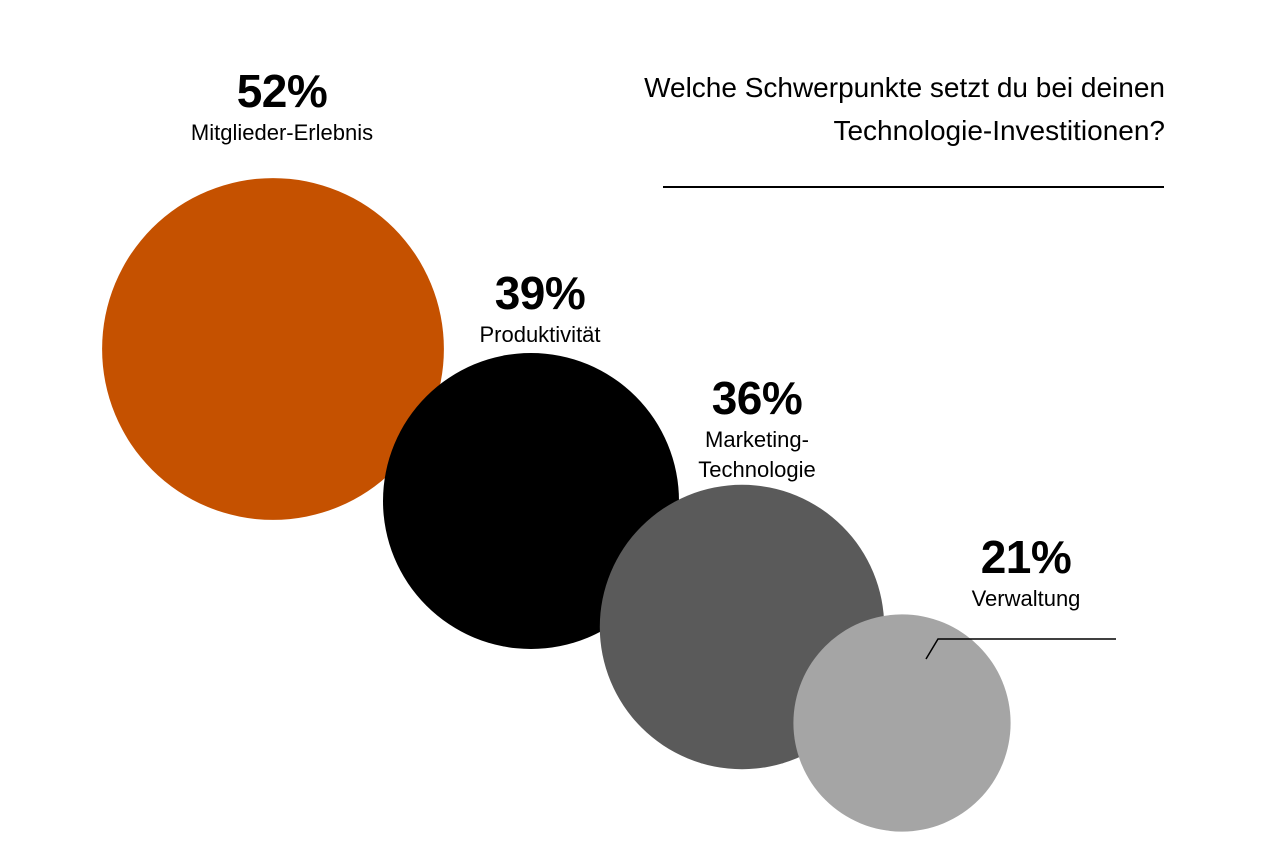 The image size is (1280, 850). Describe the element at coordinates (1026, 557) in the screenshot. I see `value-label-verwaltung: 21%` at that location.